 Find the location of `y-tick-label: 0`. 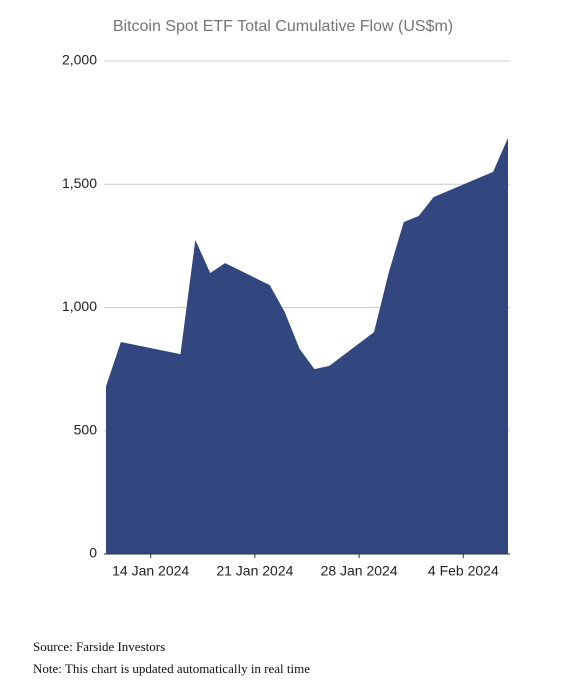

y-tick-label: 0 is located at coordinates (93, 553).